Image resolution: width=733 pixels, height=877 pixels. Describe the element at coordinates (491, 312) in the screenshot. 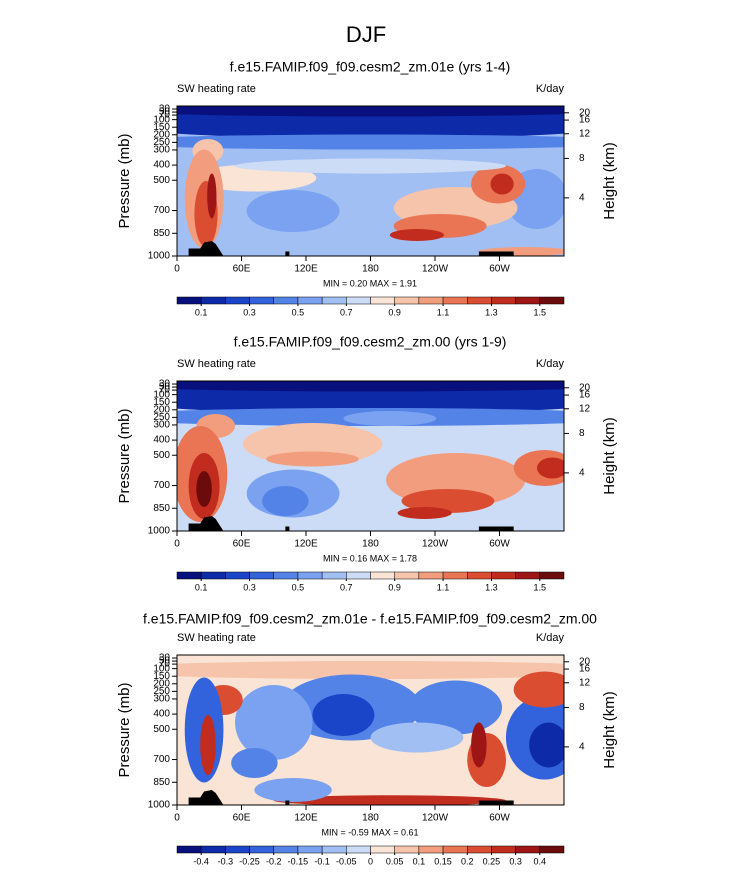

I see `colorbar-label: 1.3` at that location.